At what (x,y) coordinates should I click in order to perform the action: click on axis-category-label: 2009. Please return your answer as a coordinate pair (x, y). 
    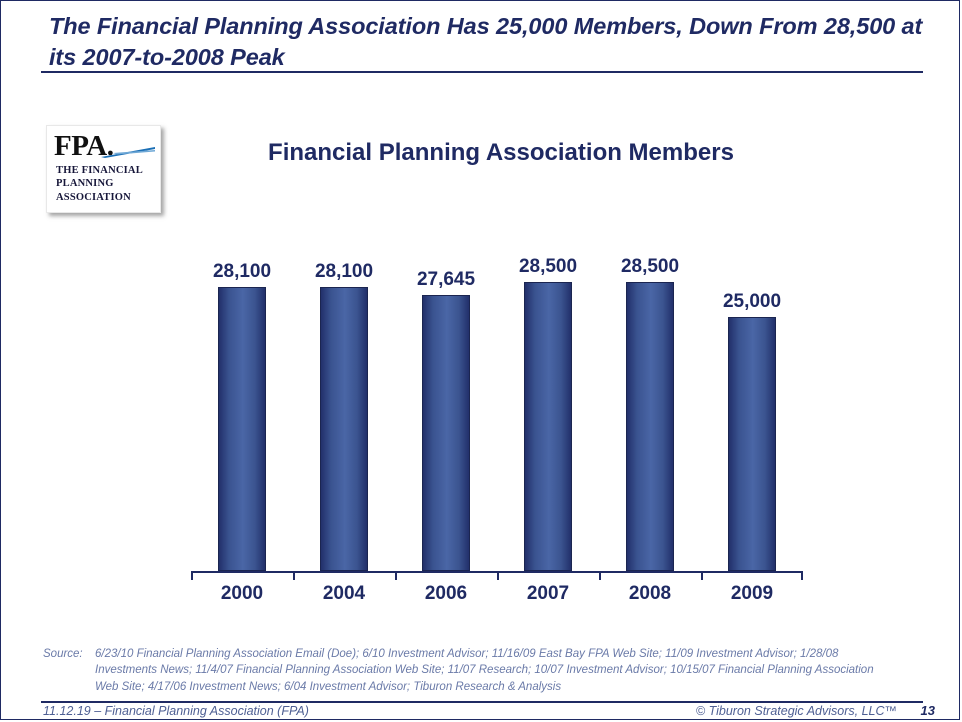
    Looking at the image, I should click on (752, 593).